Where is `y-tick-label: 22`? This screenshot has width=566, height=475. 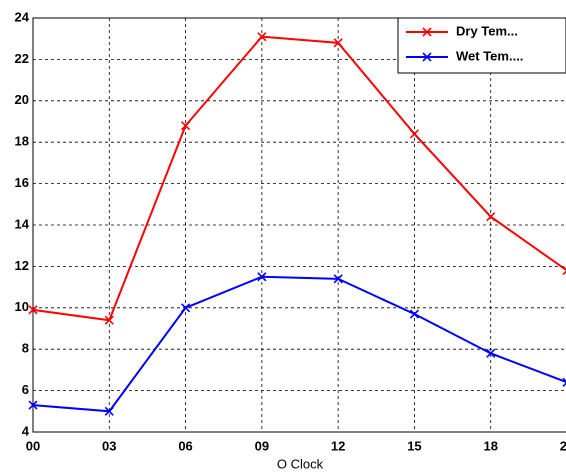 y-tick-label: 22 is located at coordinates (22, 58).